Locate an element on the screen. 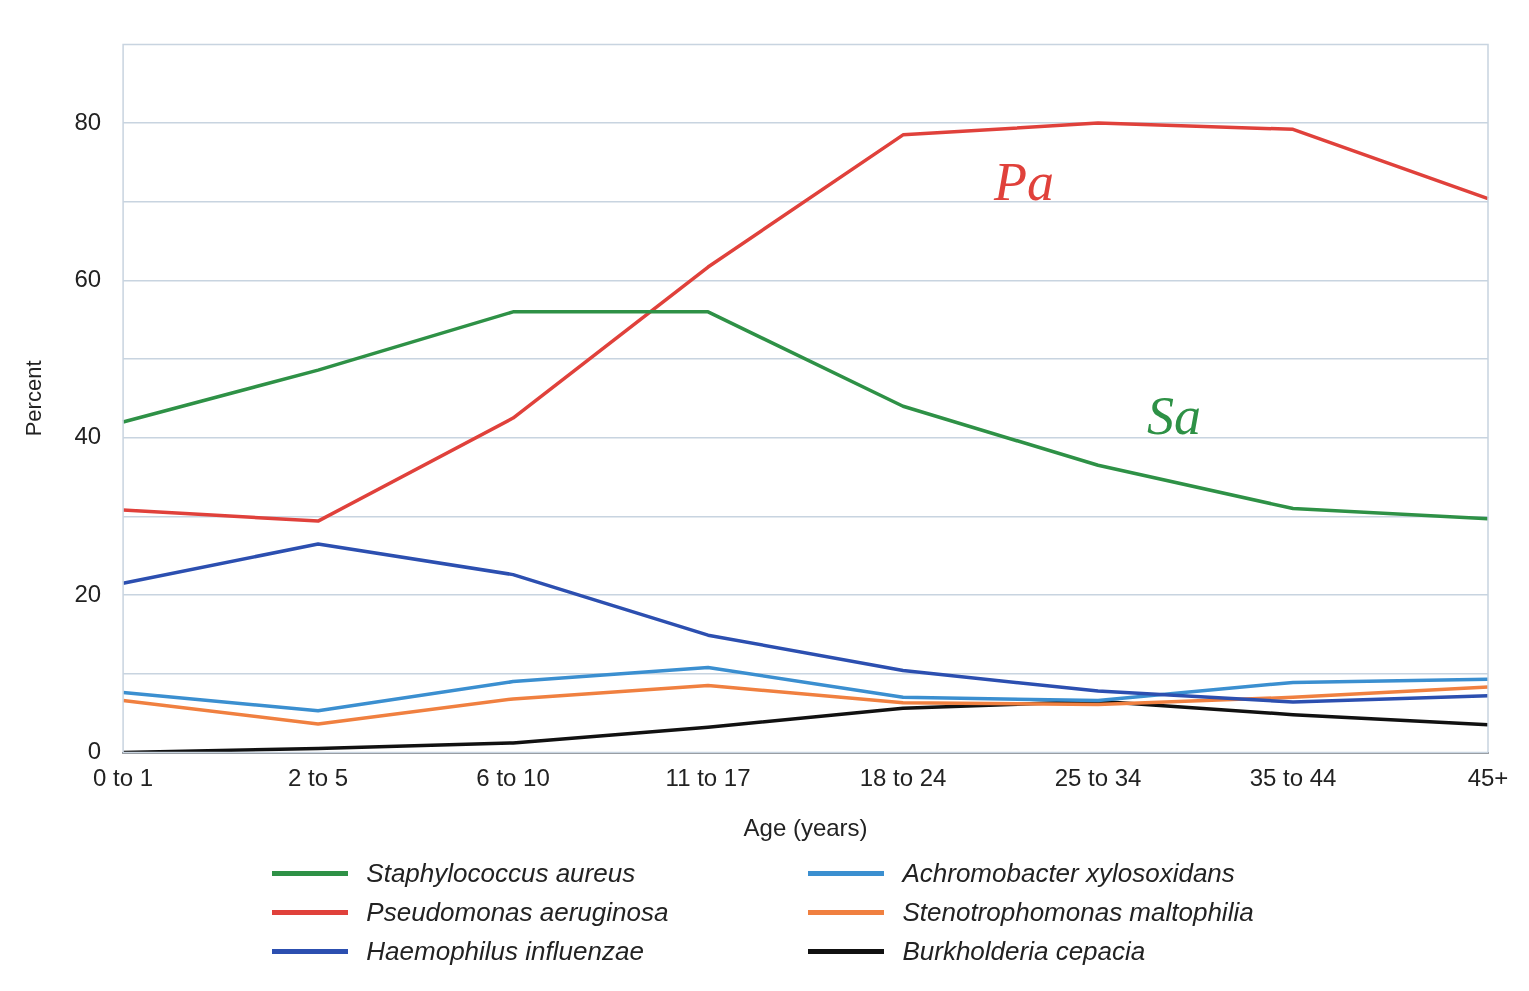  legend-label: Stenotrophomonas maltophilia is located at coordinates (1078, 912).